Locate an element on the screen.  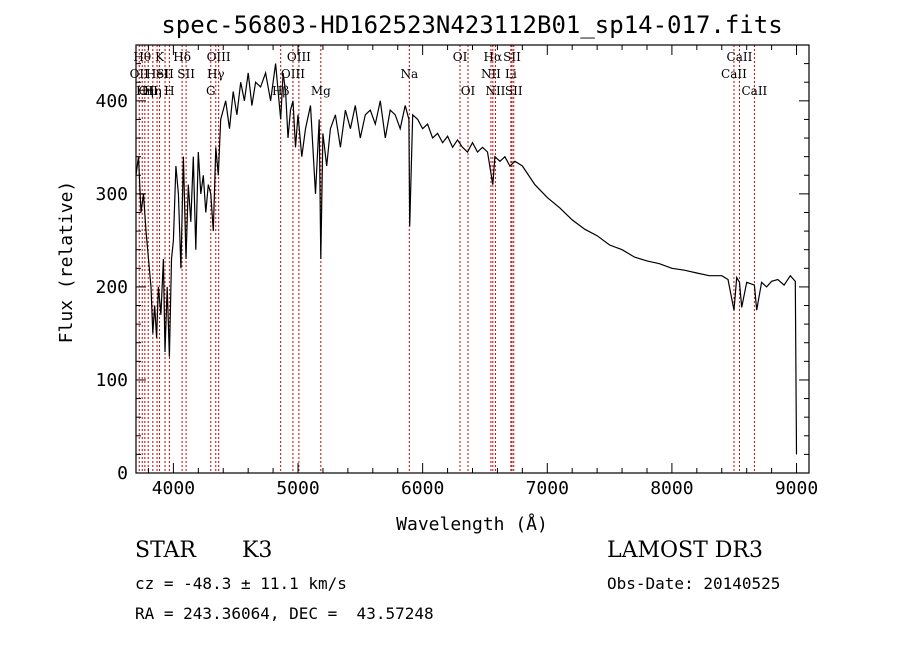
x-tick-label-7000: 7000 is located at coordinates (547, 488).